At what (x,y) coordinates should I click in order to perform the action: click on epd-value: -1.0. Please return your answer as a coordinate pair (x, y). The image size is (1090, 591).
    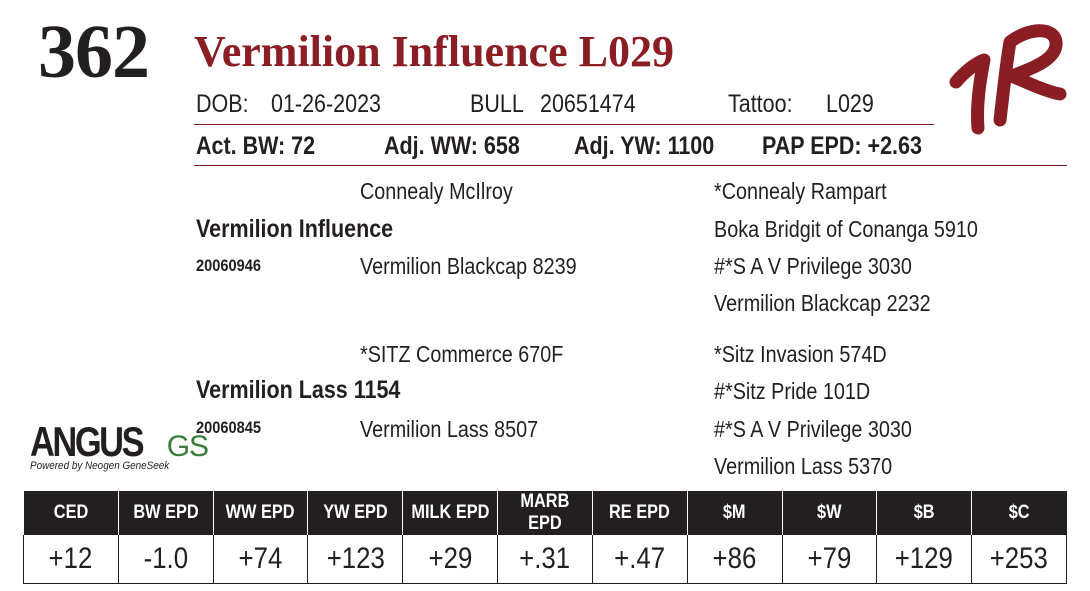
    Looking at the image, I should click on (165, 559).